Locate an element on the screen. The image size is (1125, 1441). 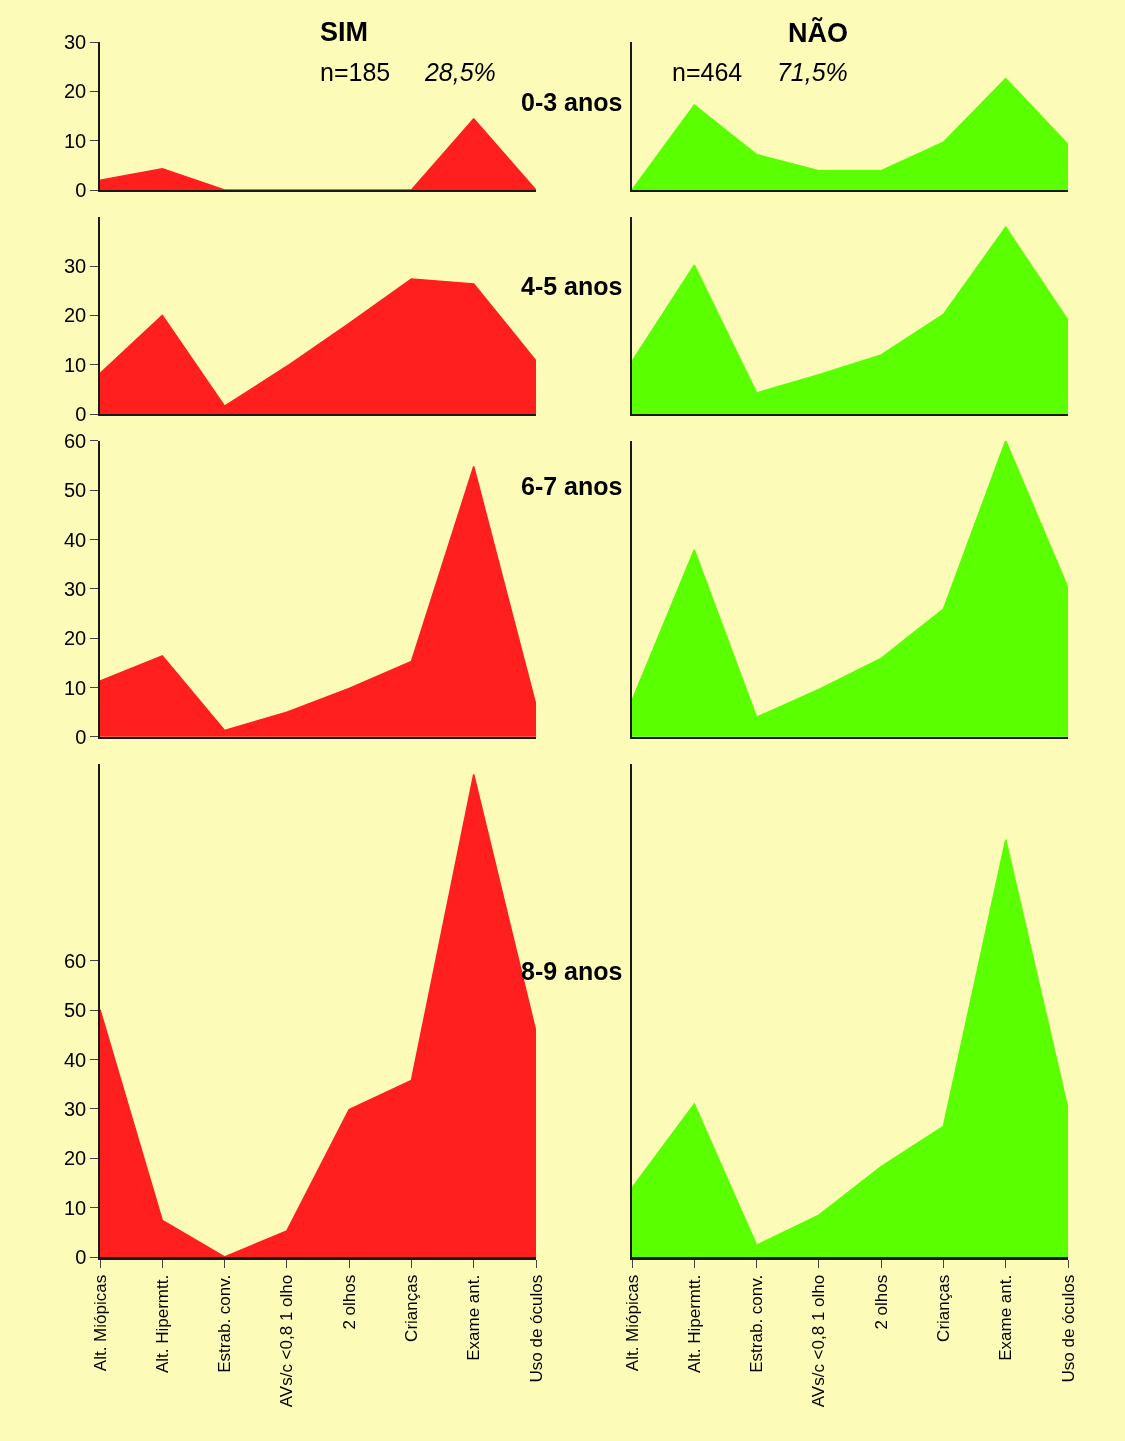
text: n=464 71,5% is located at coordinates (760, 72).